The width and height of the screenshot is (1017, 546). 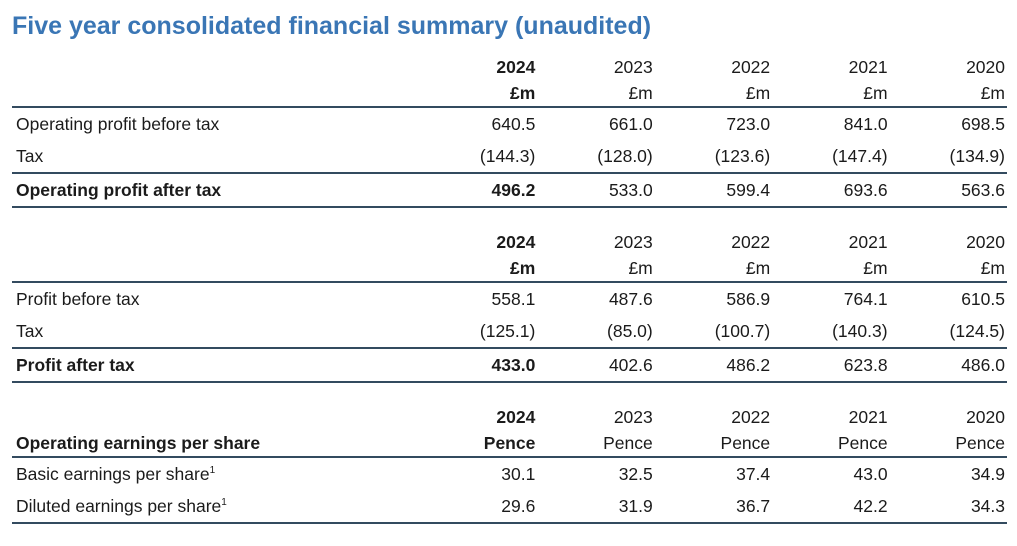 I want to click on value-cell: 558.1, so click(x=513, y=299).